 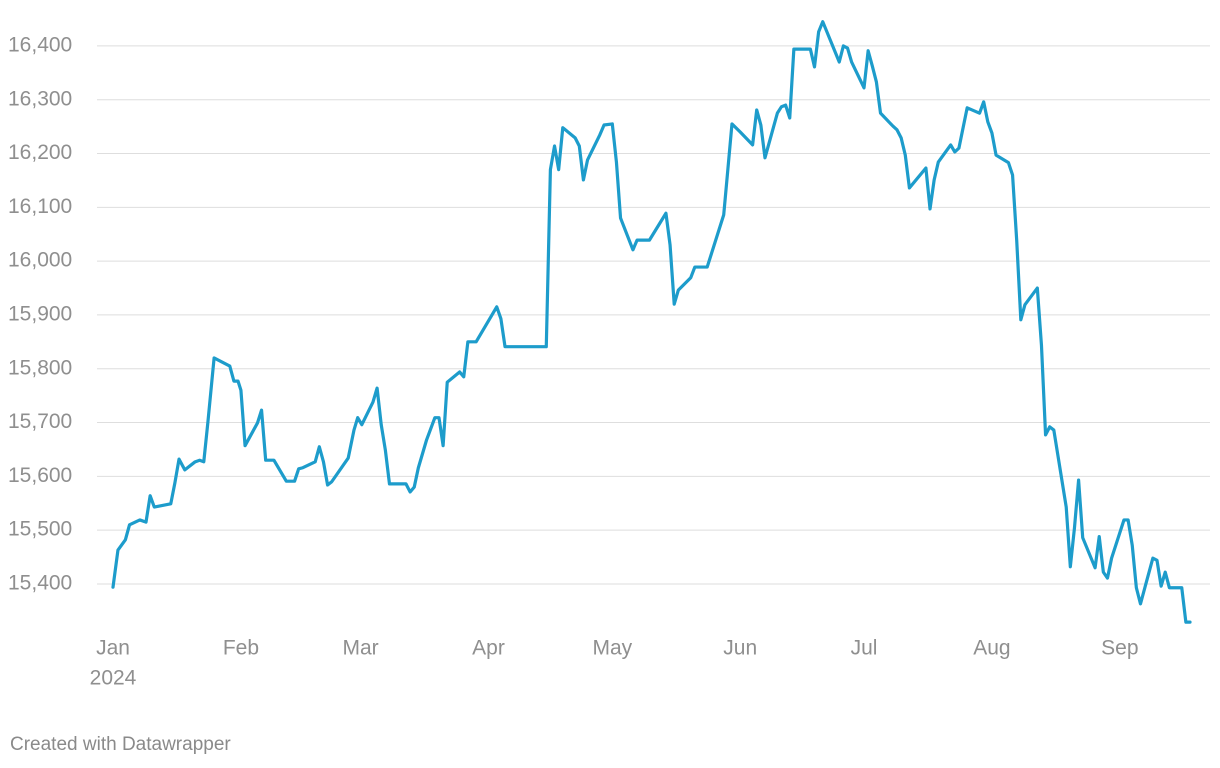 I want to click on x-tick-label: May, so click(x=612, y=648).